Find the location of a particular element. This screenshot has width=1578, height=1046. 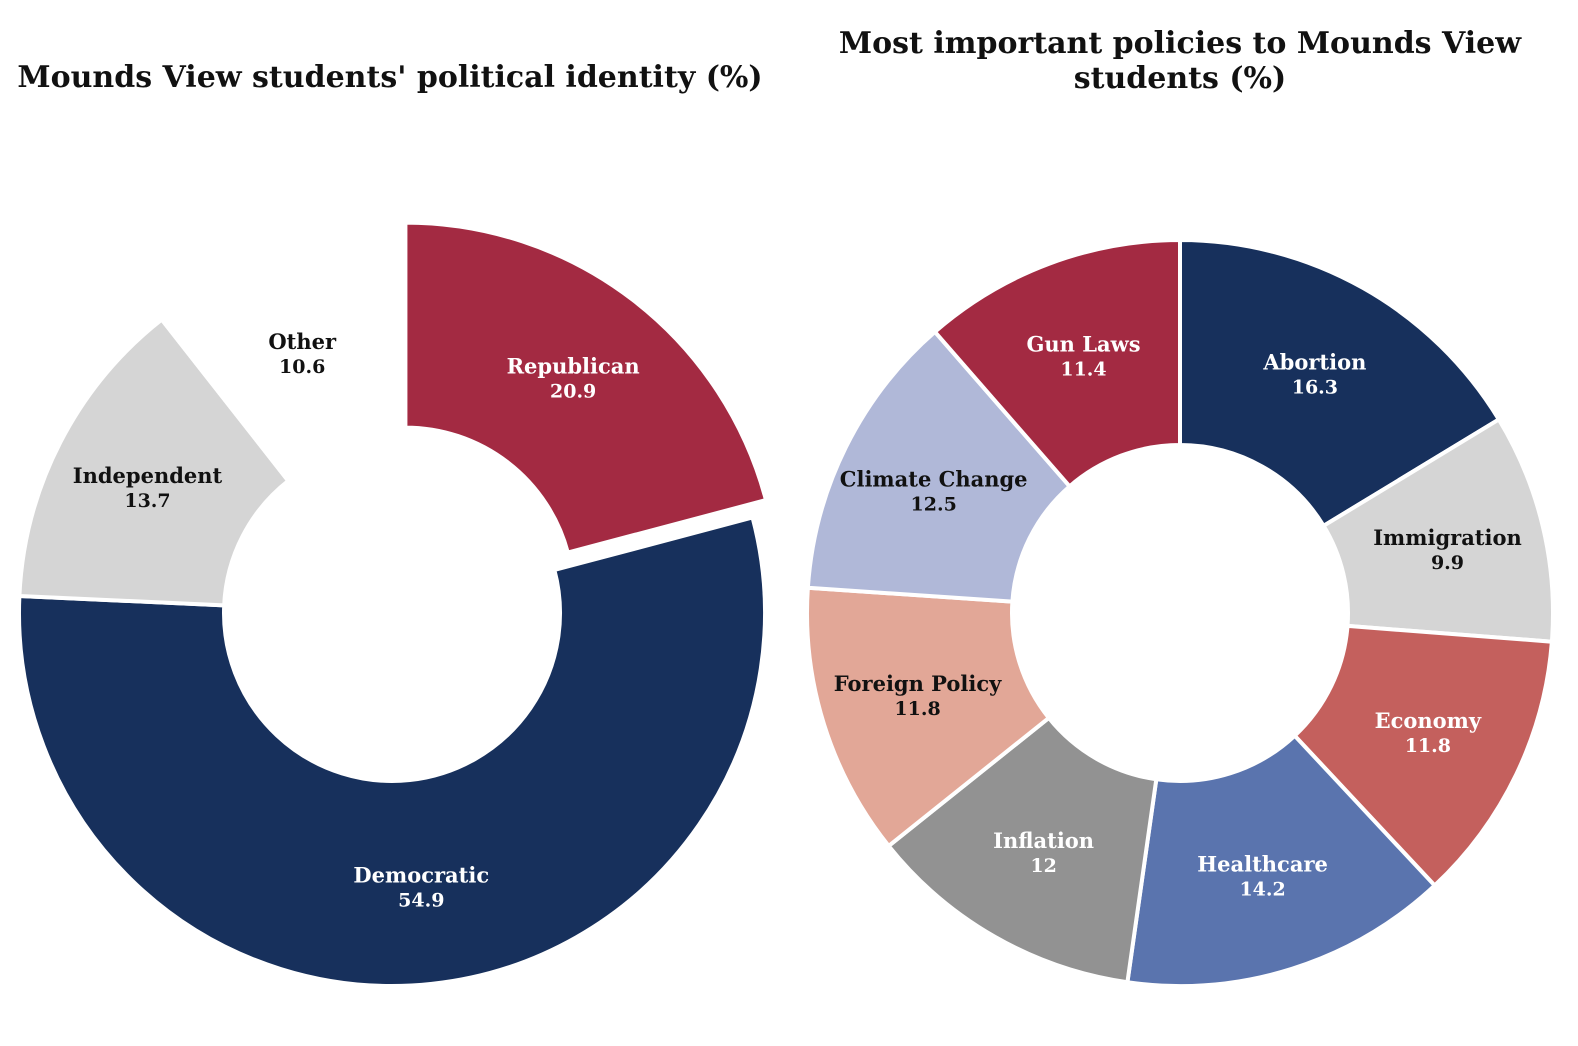

slice-label-inflation: Inflation is located at coordinates (1043, 840).